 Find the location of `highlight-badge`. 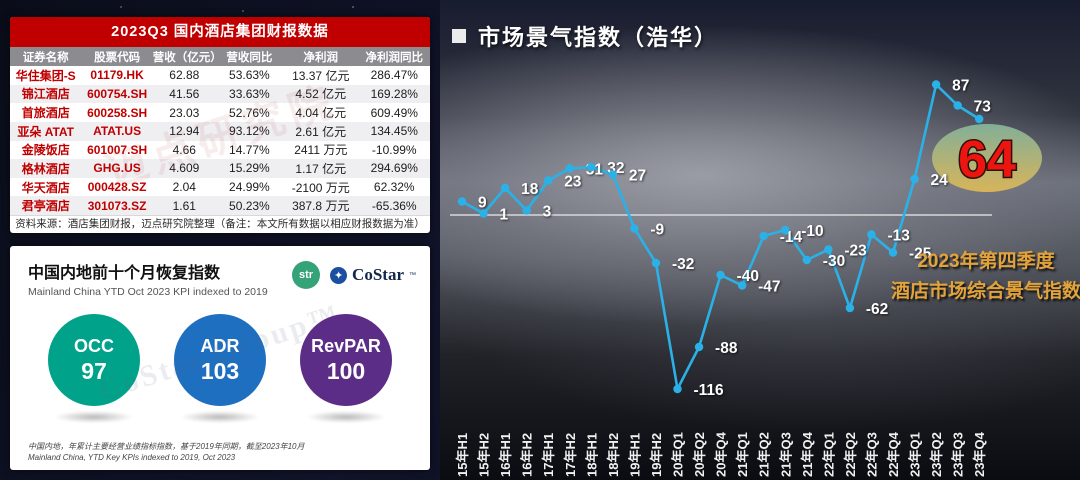

highlight-badge is located at coordinates (987, 158).